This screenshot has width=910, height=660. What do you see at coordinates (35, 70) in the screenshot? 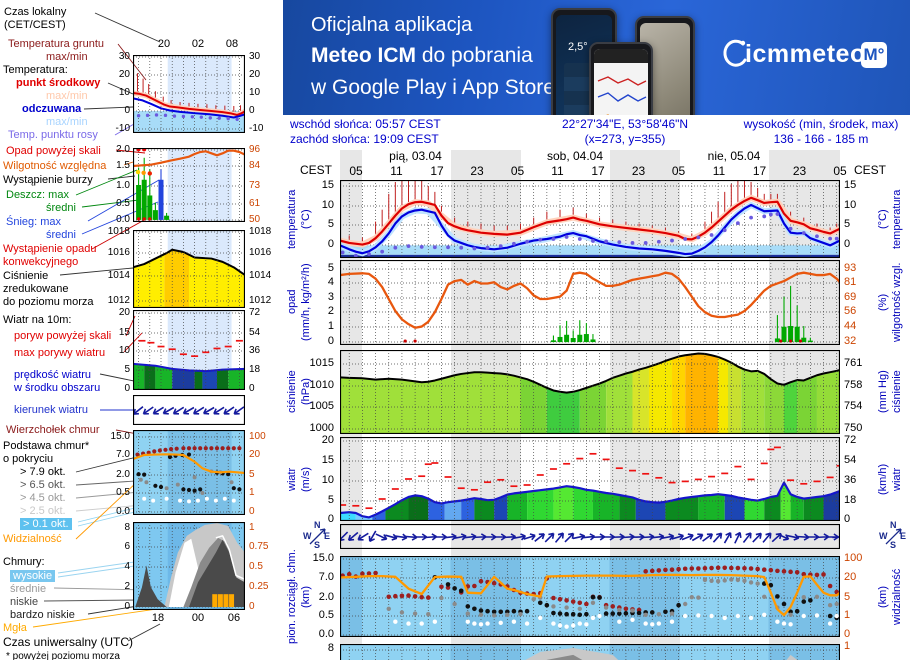
I see `legend-item: Temperatura:` at bounding box center [35, 70].